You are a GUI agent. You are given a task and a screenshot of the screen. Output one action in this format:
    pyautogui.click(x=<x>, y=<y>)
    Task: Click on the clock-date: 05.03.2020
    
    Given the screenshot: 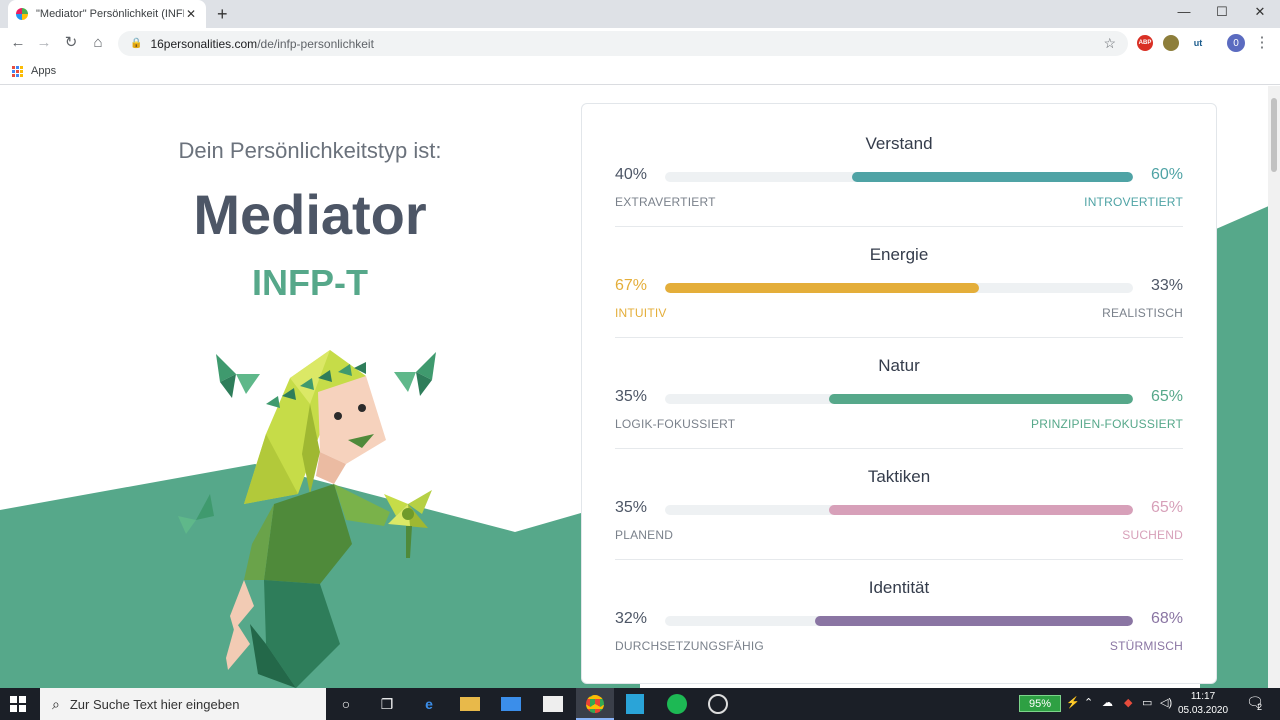 What is the action you would take?
    pyautogui.click(x=1203, y=710)
    